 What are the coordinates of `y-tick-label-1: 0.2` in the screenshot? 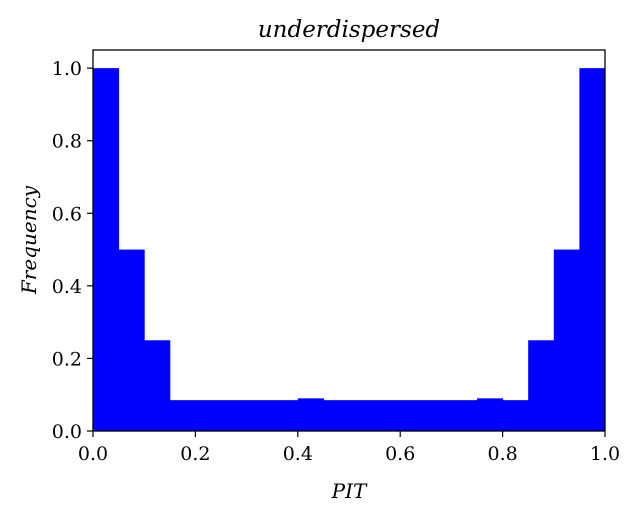 It's located at (67, 359).